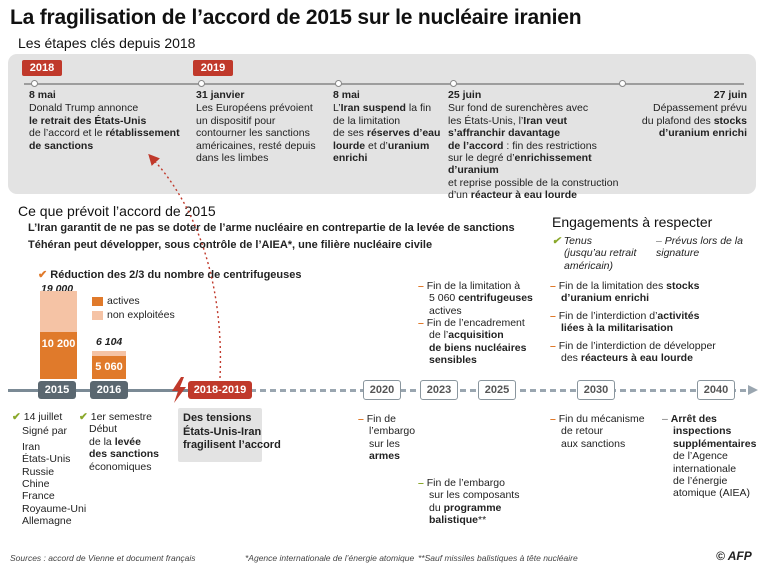 The height and width of the screenshot is (572, 768). Describe the element at coordinates (141, 315) in the screenshot. I see `legend-inactive-label: non exploitées` at that location.